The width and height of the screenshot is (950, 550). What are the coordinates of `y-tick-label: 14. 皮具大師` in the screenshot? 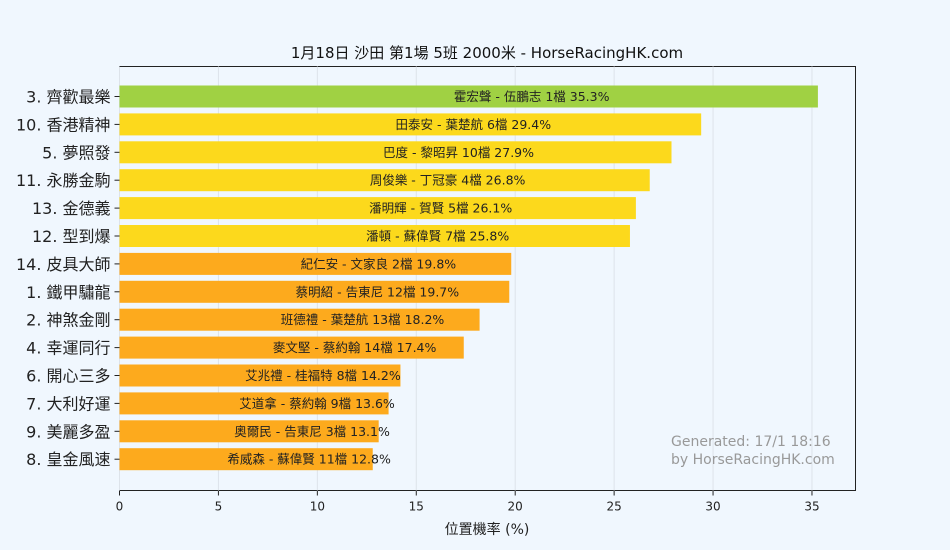 It's located at (63, 264).